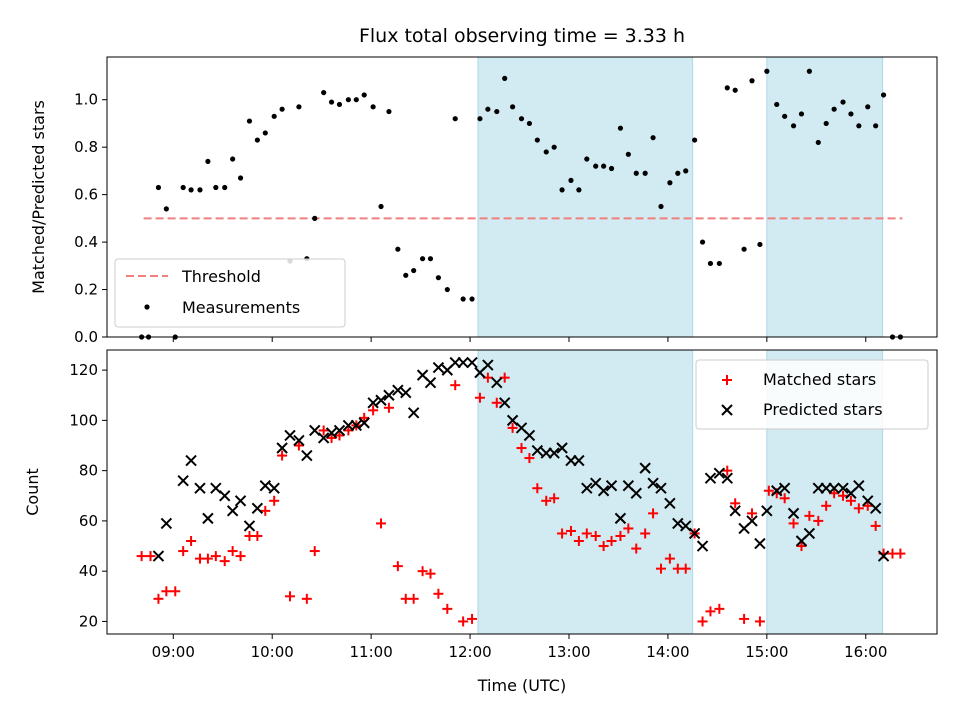 Image resolution: width=960 pixels, height=720 pixels. I want to click on x-tick-label: 12:00, so click(469, 652).